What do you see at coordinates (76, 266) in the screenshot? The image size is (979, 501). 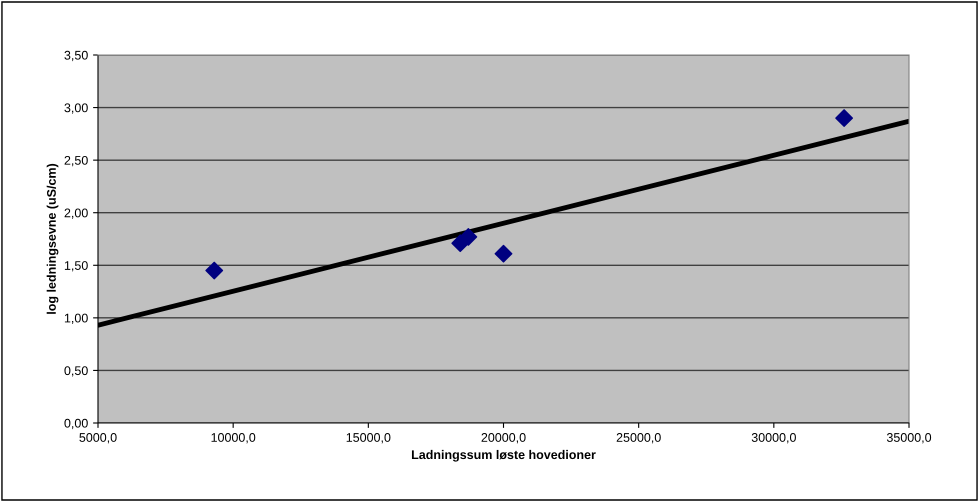 I see `y-tick-label: 1,50` at bounding box center [76, 266].